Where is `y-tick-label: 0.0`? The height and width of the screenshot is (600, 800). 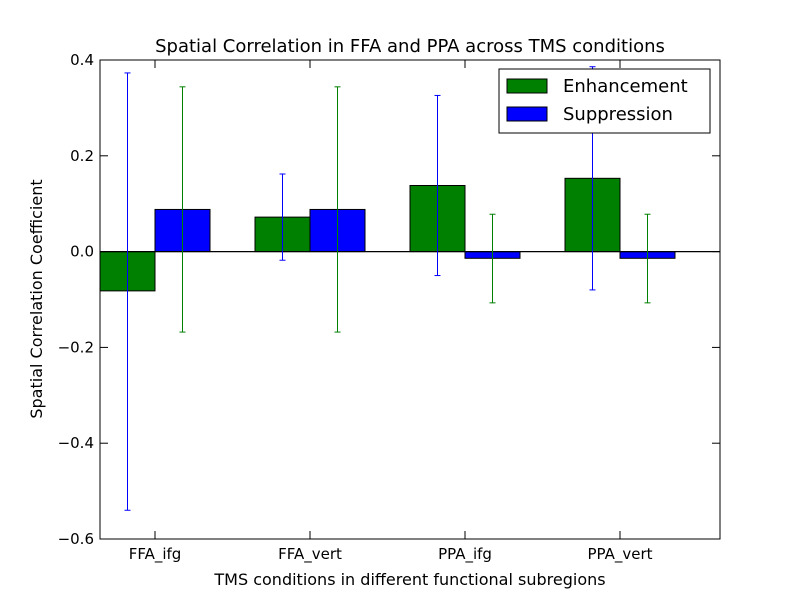
y-tick-label: 0.0 is located at coordinates (82, 252).